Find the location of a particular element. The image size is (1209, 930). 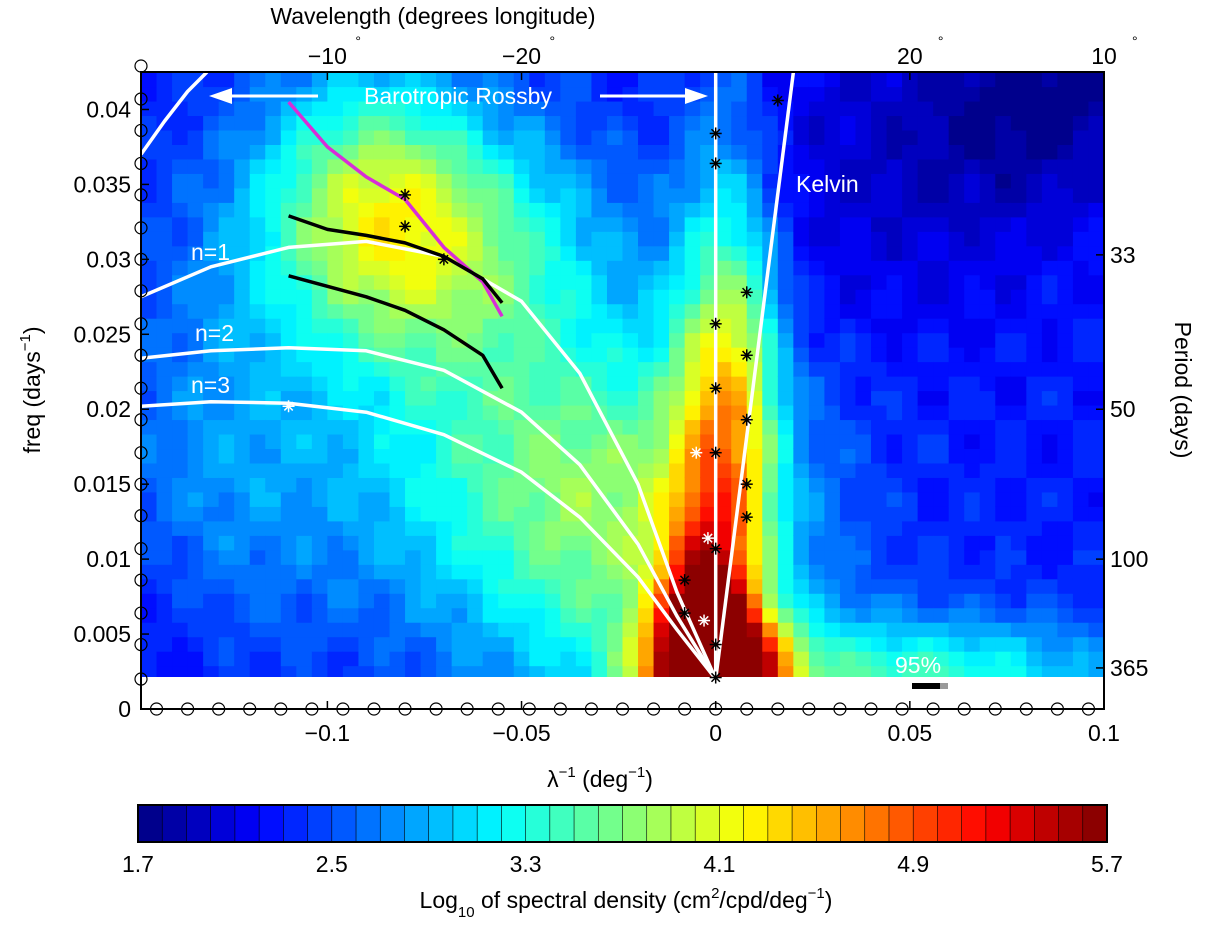

x-tick-label: −0.1 is located at coordinates (327, 733).